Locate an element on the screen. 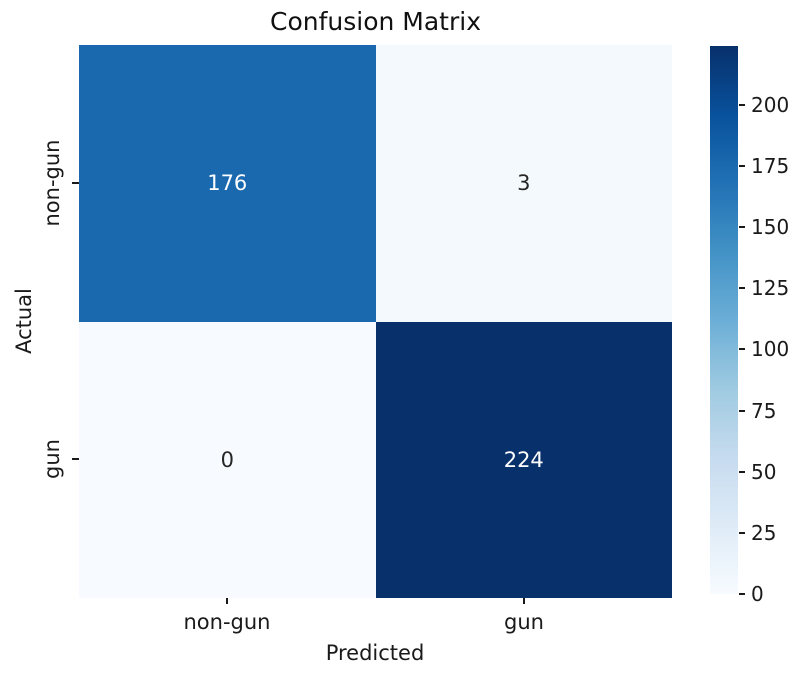 This screenshot has width=807, height=678. colorbar-tick-label: 150 is located at coordinates (770, 227).